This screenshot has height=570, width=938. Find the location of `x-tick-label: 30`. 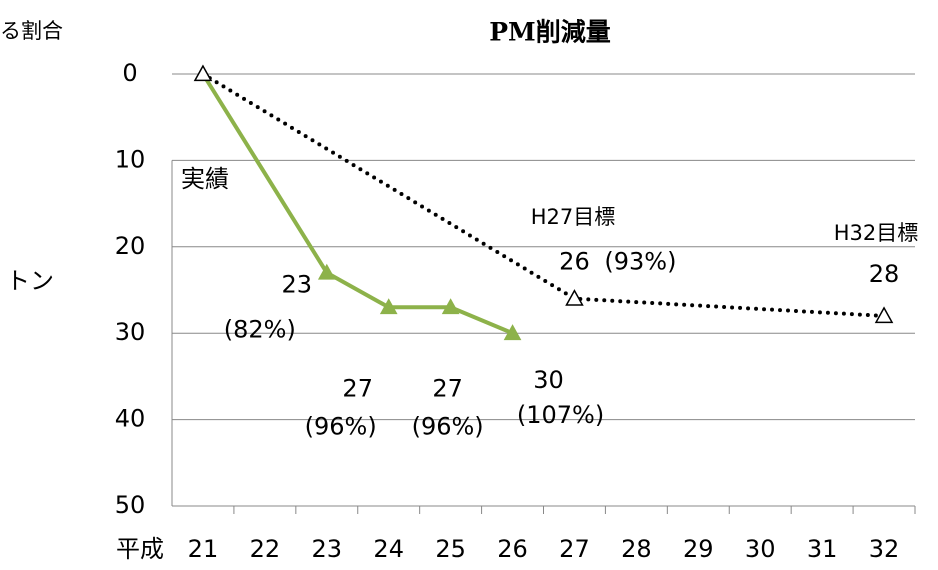

x-tick-label: 30 is located at coordinates (760, 549).